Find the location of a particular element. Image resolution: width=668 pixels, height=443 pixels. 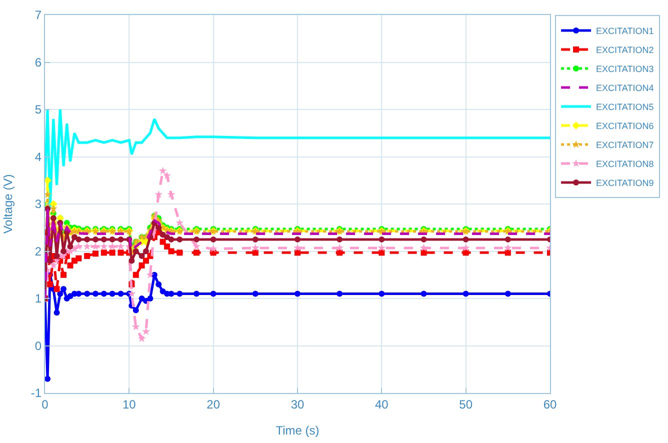

x-tick-label: 10 is located at coordinates (129, 404).